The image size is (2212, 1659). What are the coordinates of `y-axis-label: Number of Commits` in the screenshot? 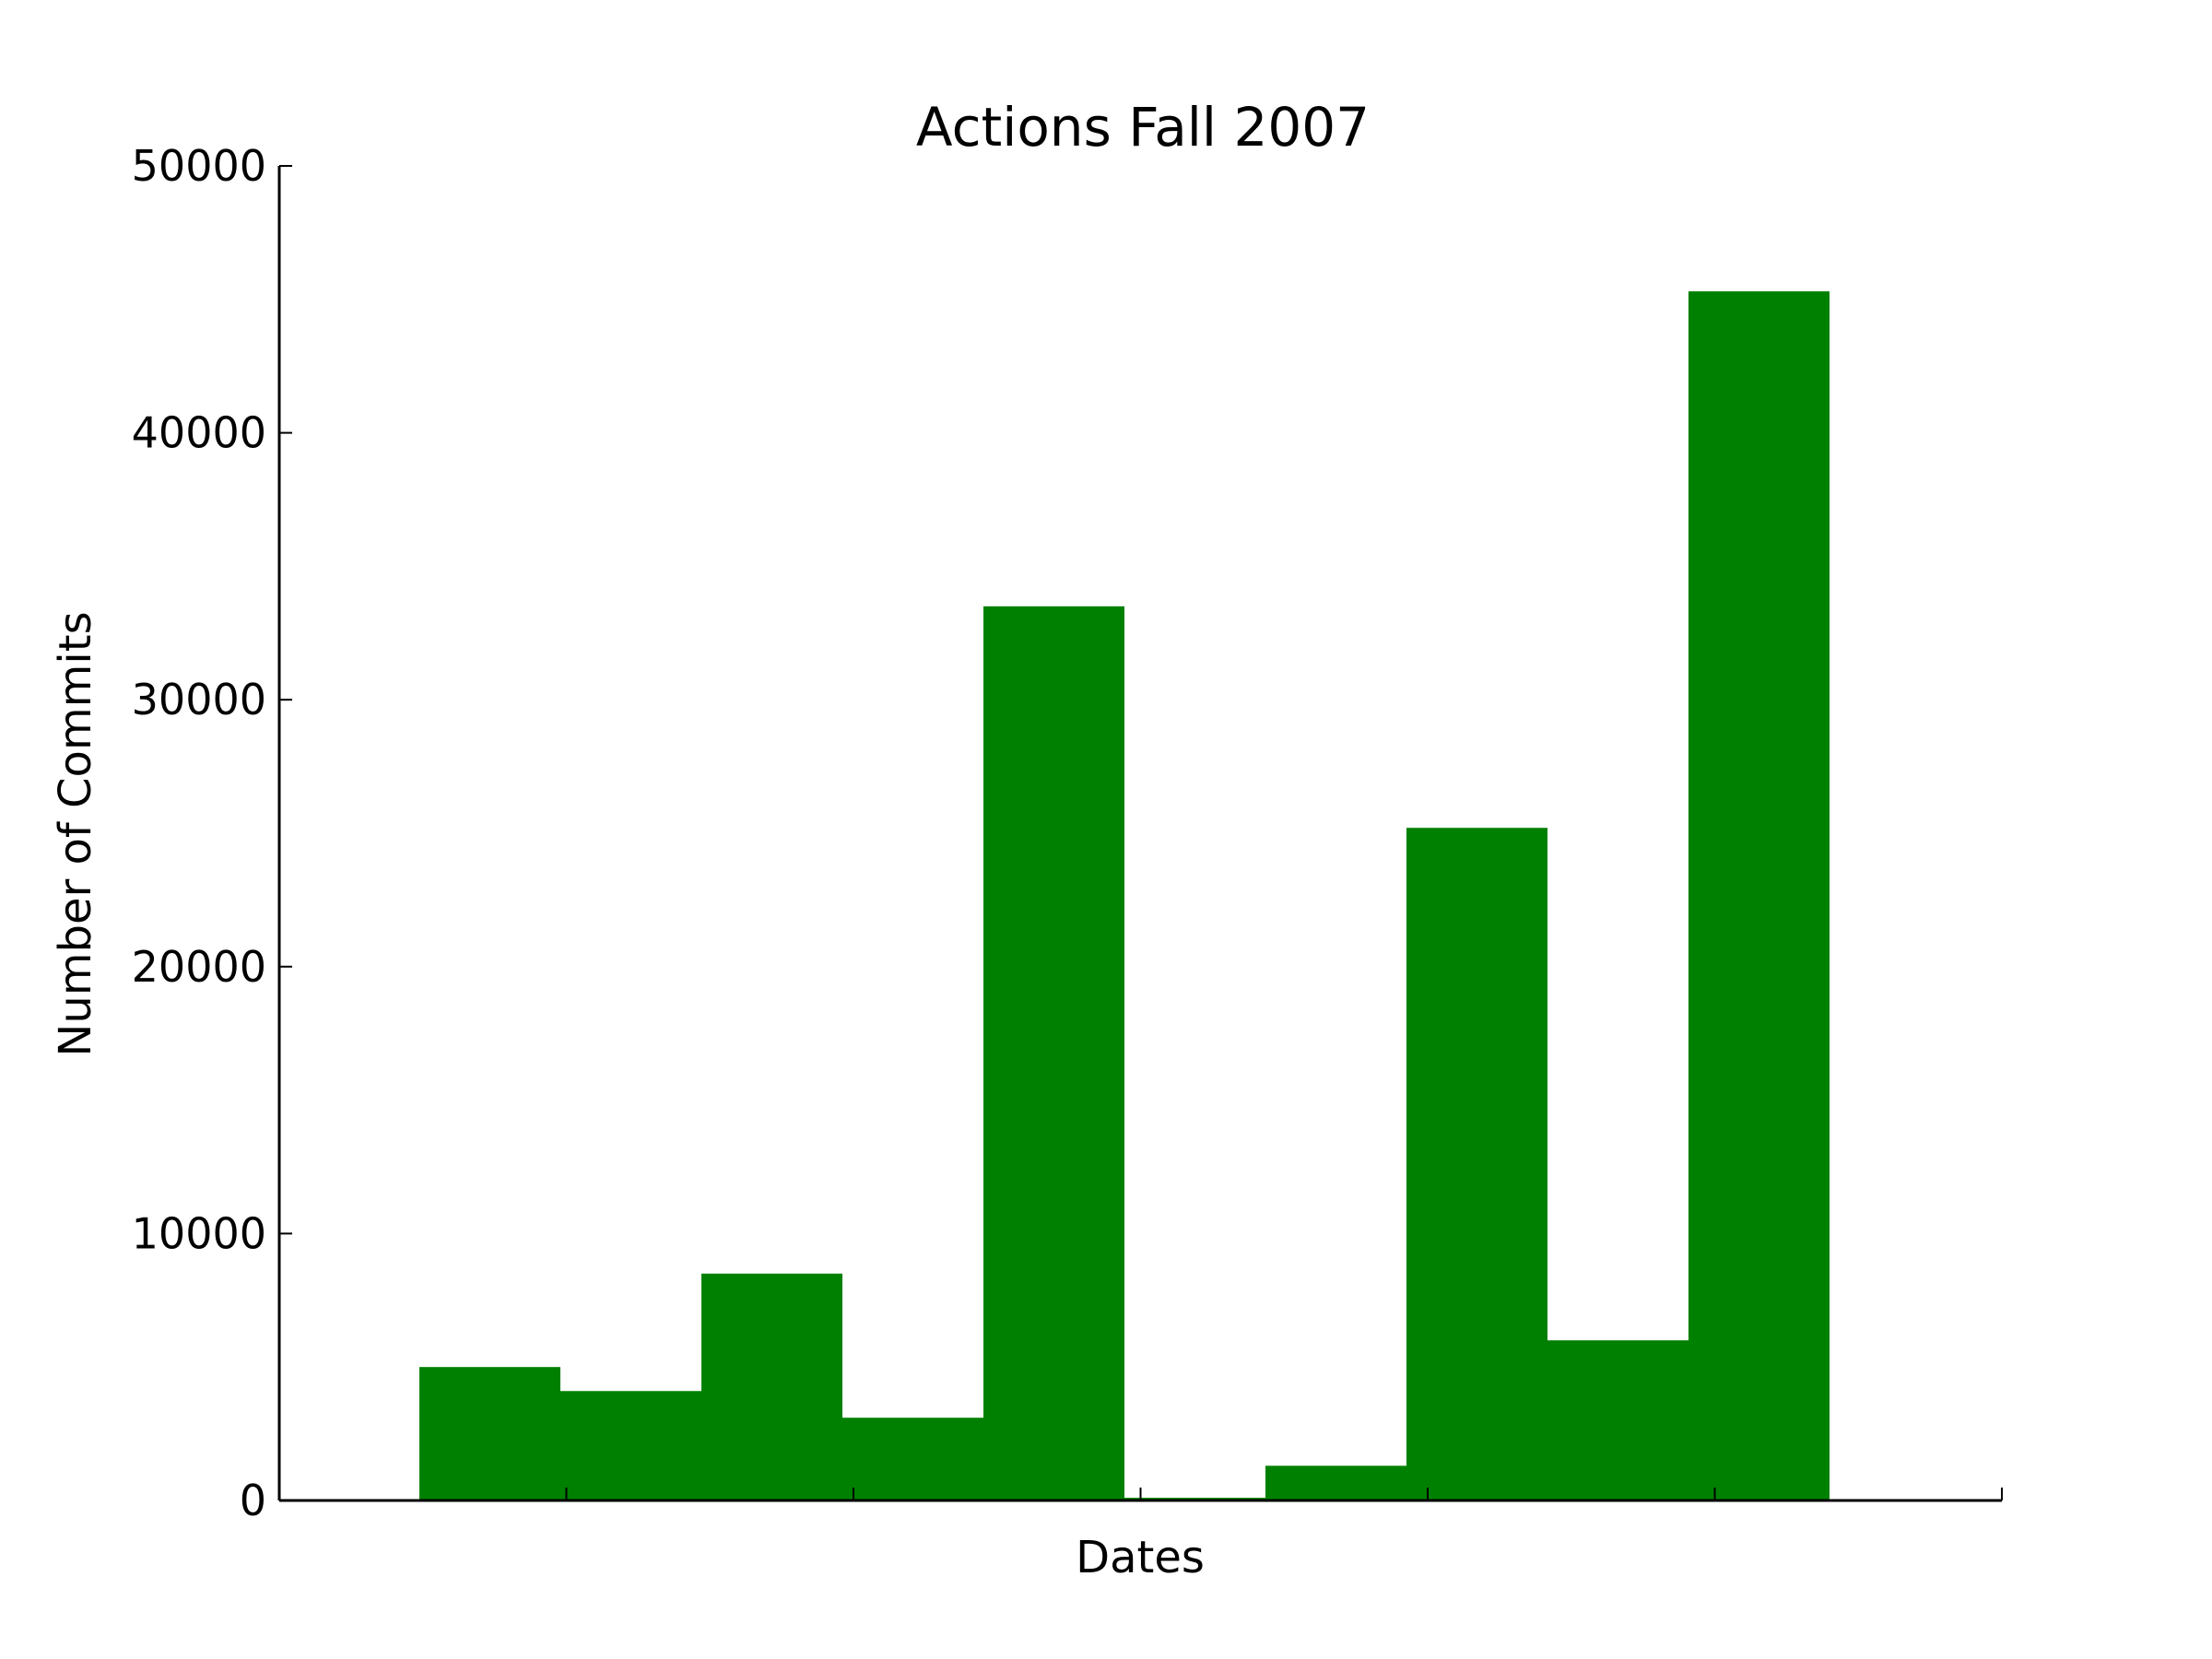 It's located at (75, 833).